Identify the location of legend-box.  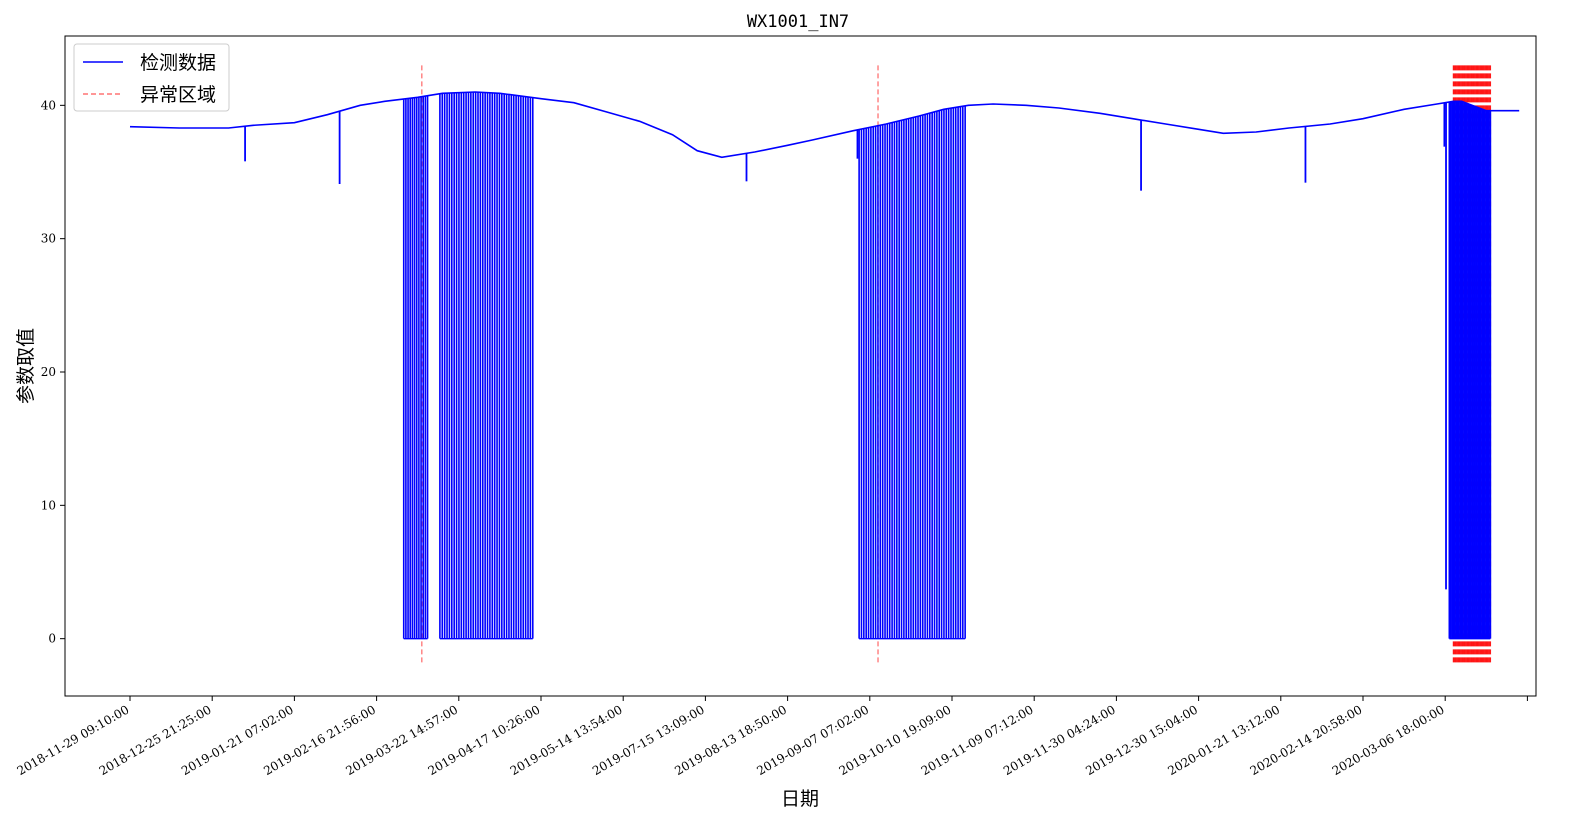
(151, 77).